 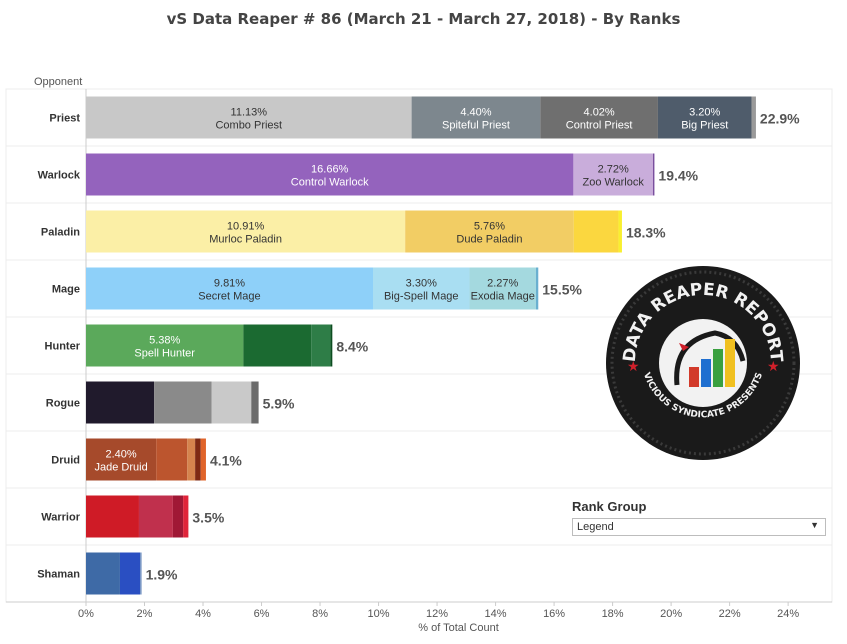 I want to click on segment-value-label: 4.40%, so click(x=475, y=113).